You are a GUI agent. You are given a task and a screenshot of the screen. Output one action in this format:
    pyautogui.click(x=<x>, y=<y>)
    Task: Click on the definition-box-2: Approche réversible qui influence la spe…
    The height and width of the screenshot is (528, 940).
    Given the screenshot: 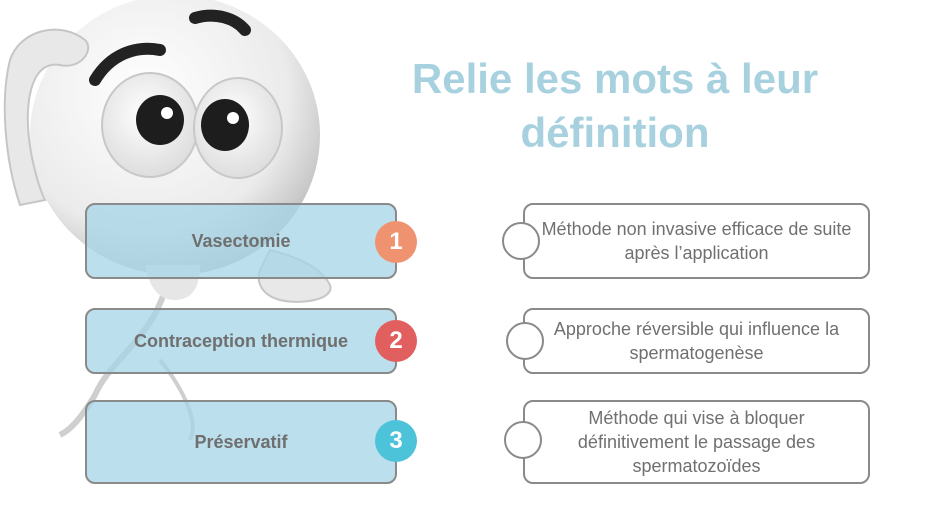 What is the action you would take?
    pyautogui.click(x=696, y=341)
    